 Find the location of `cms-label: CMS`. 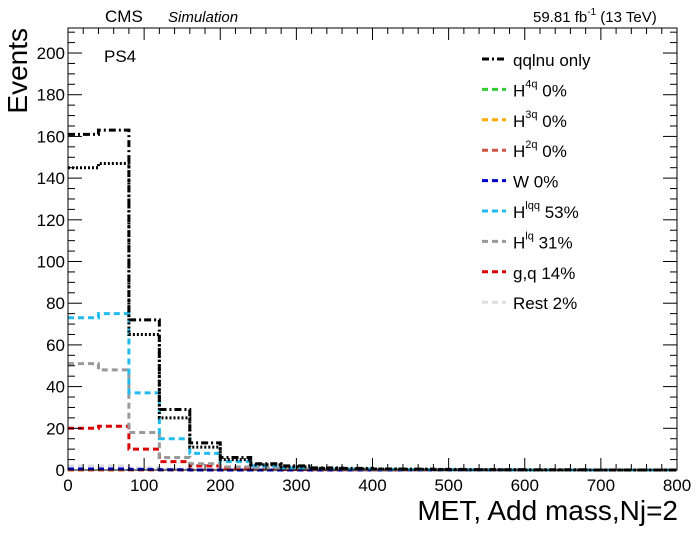

cms-label: CMS is located at coordinates (124, 16).